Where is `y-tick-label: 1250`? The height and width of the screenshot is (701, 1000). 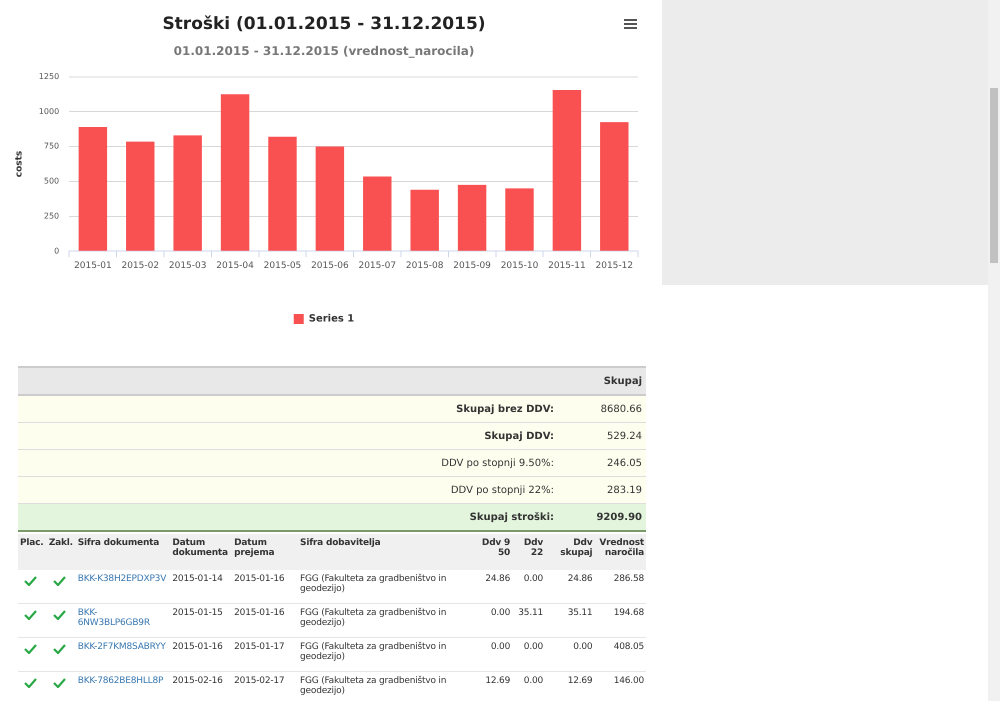
y-tick-label: 1250 is located at coordinates (49, 76).